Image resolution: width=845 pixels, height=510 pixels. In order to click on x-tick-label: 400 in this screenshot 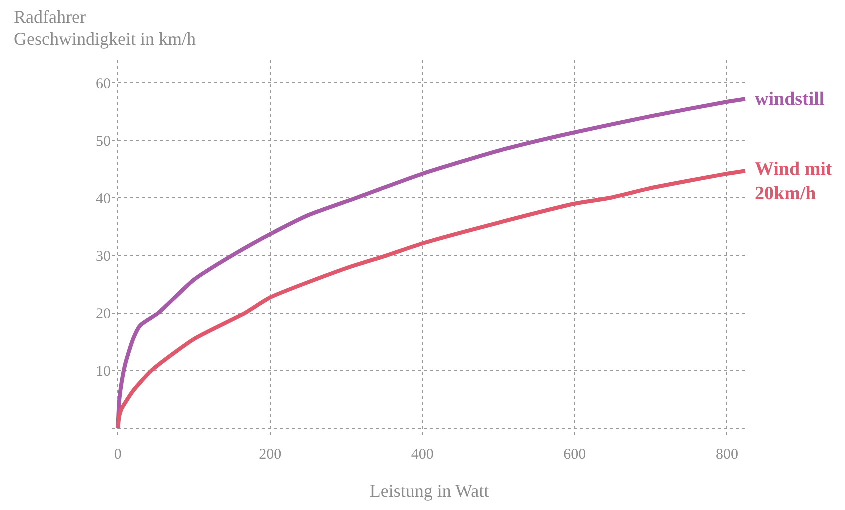, I will do `click(422, 455)`.